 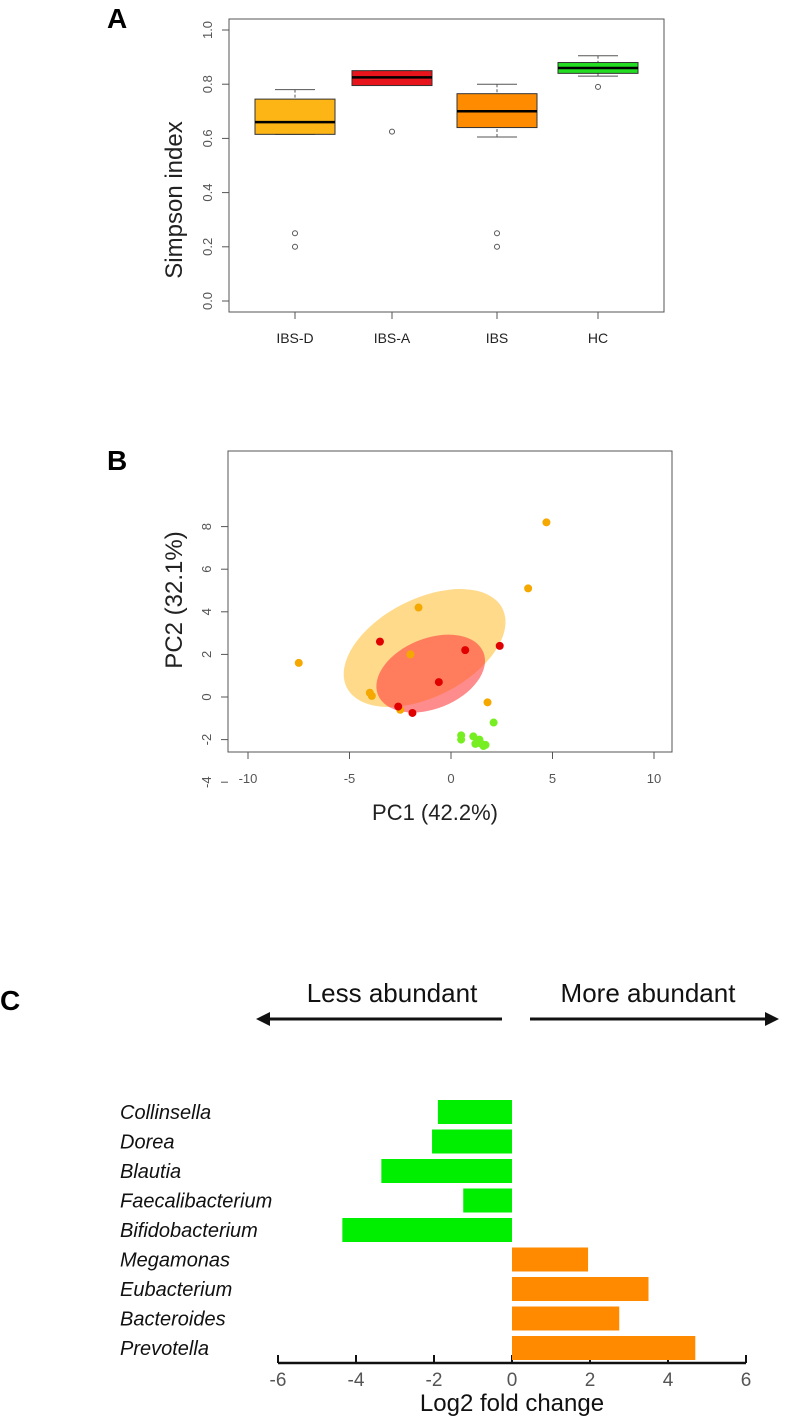 What do you see at coordinates (206, 526) in the screenshot?
I see `y-tick-label: 8` at bounding box center [206, 526].